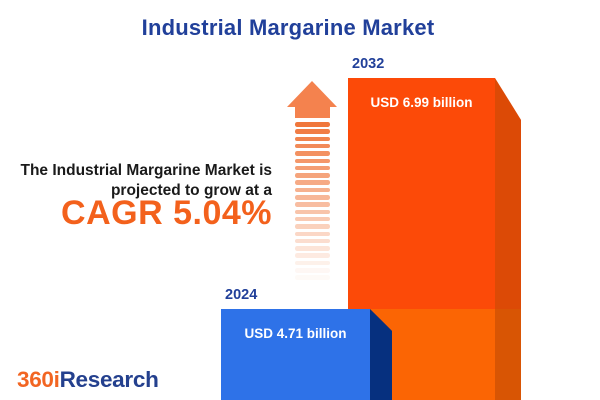  I want to click on brand-logo-prefix: 360i, so click(38, 379).